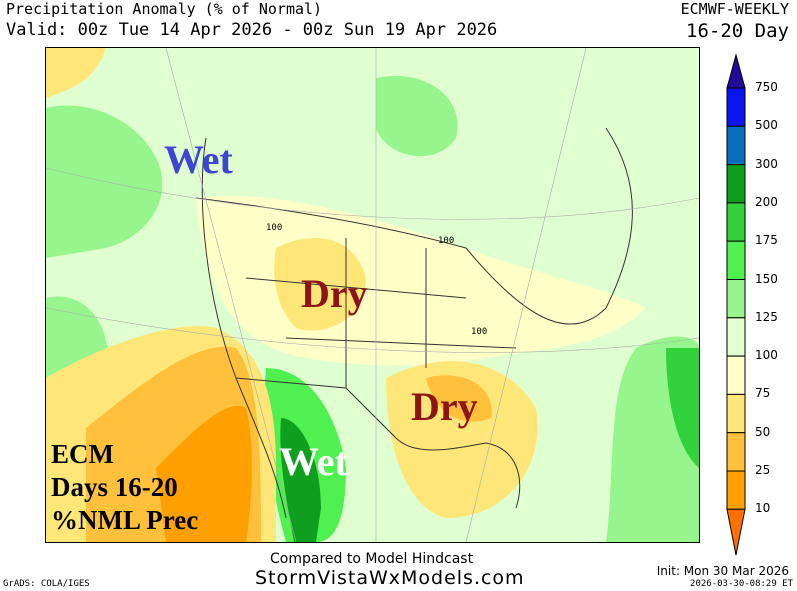  Describe the element at coordinates (766, 278) in the screenshot. I see `colorbar-label: 150` at that location.